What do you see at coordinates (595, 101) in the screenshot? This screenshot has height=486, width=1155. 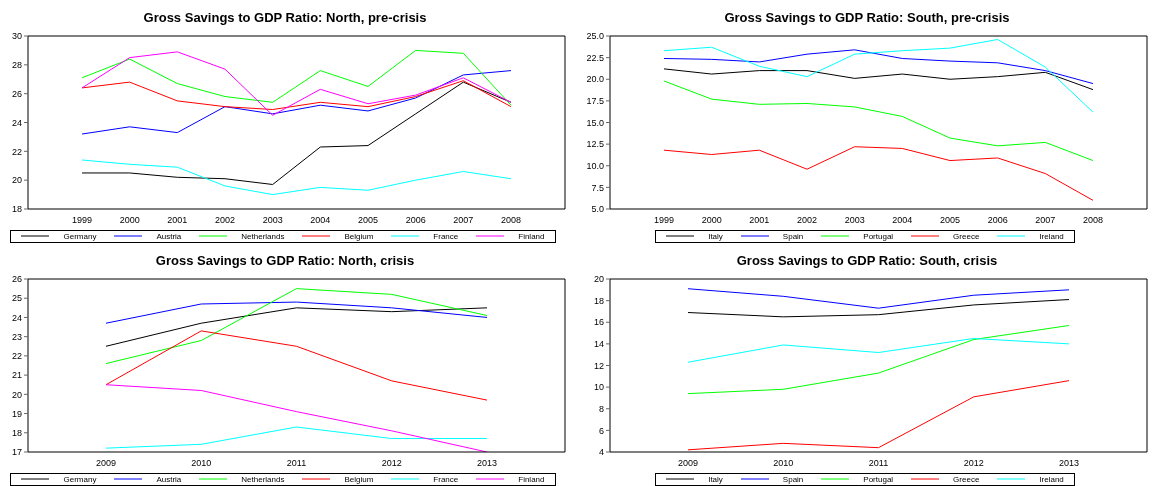 I see `y-tick-label: 17.5` at bounding box center [595, 101].